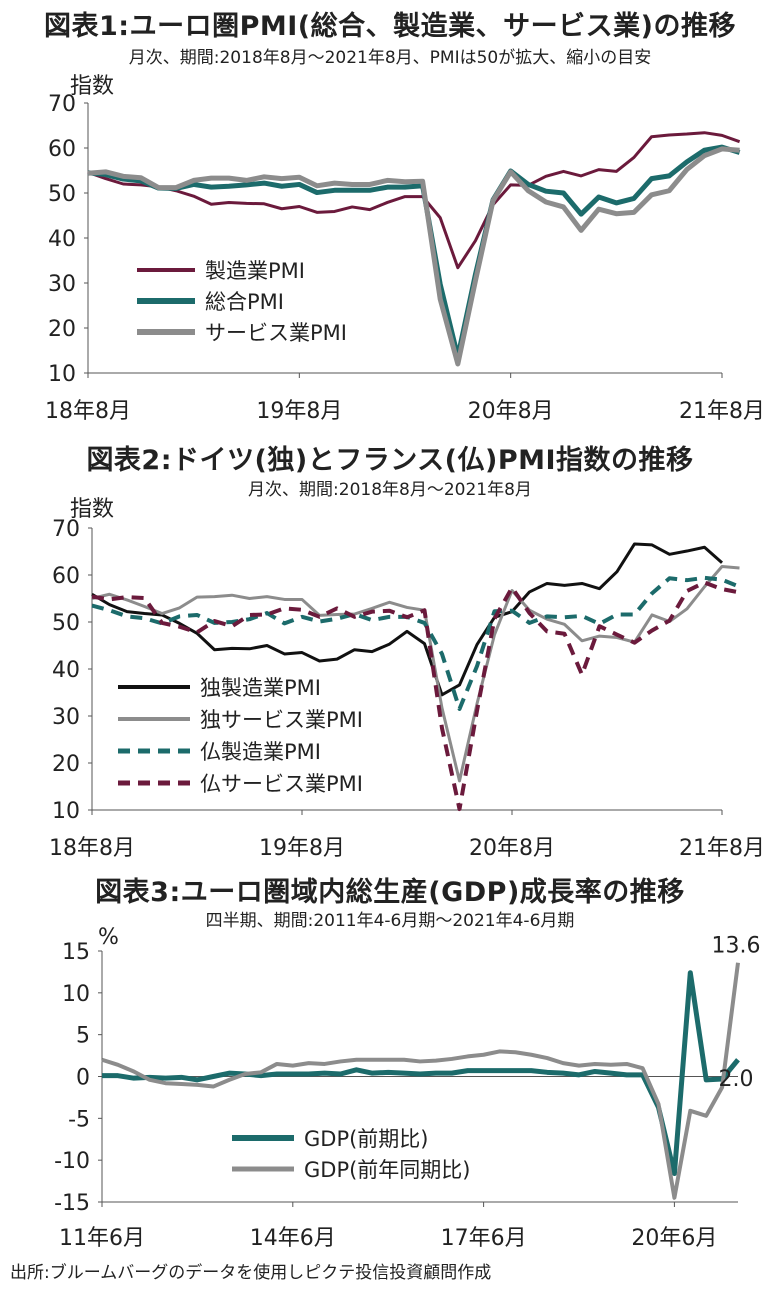 This screenshot has height=1293, width=780. What do you see at coordinates (79, 1119) in the screenshot?
I see `y-tick-label: -5` at bounding box center [79, 1119].